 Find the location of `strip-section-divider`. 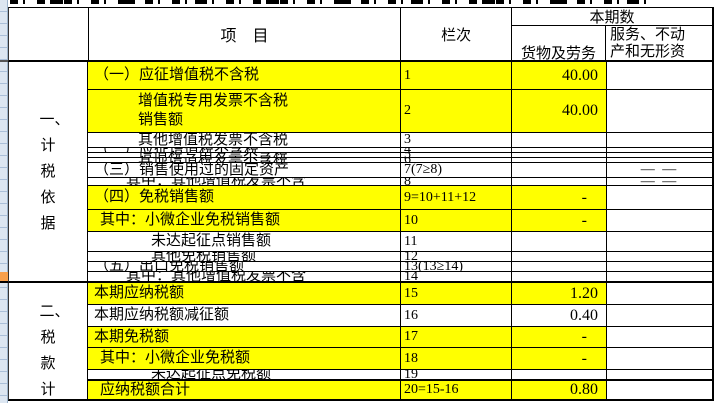

strip-section-divider is located at coordinates (4, 282).